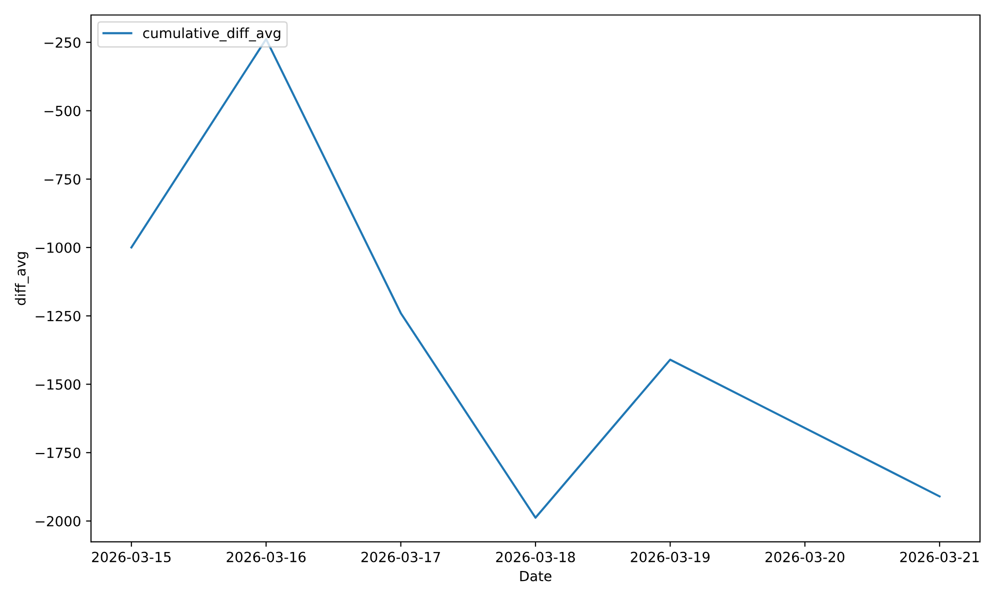  Describe the element at coordinates (58, 316) in the screenshot. I see `y-tick-label: −1250` at that location.